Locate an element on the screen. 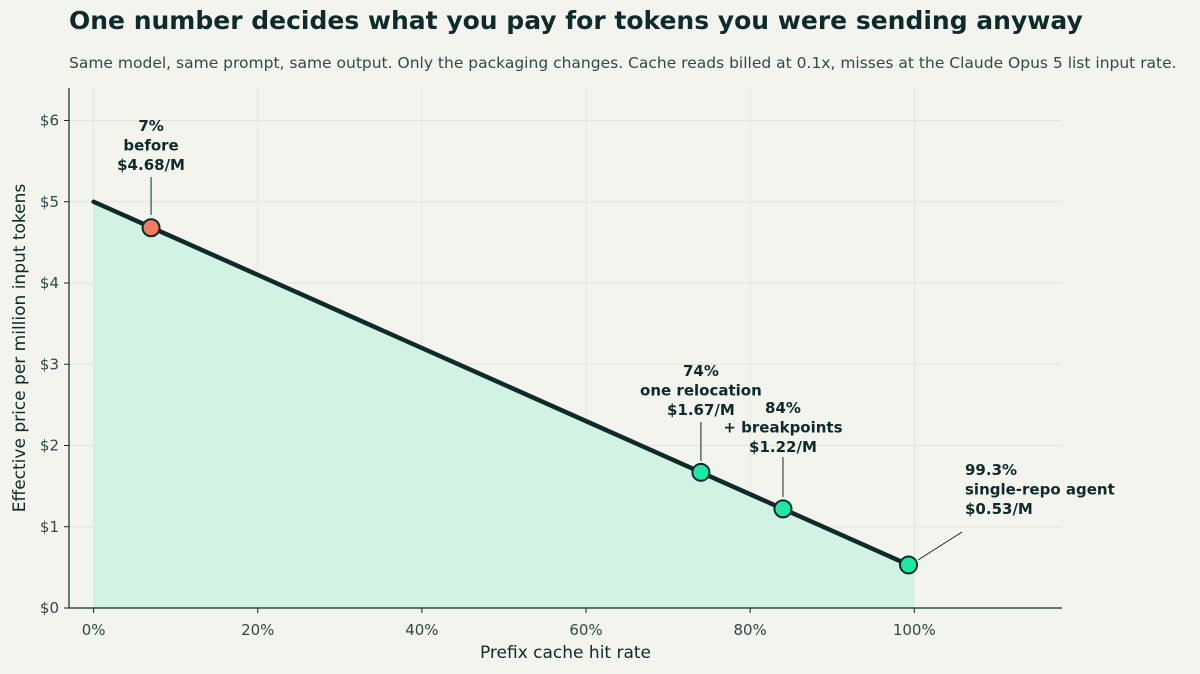 The width and height of the screenshot is (1200, 674). y-tick-label: $2 is located at coordinates (49, 446).